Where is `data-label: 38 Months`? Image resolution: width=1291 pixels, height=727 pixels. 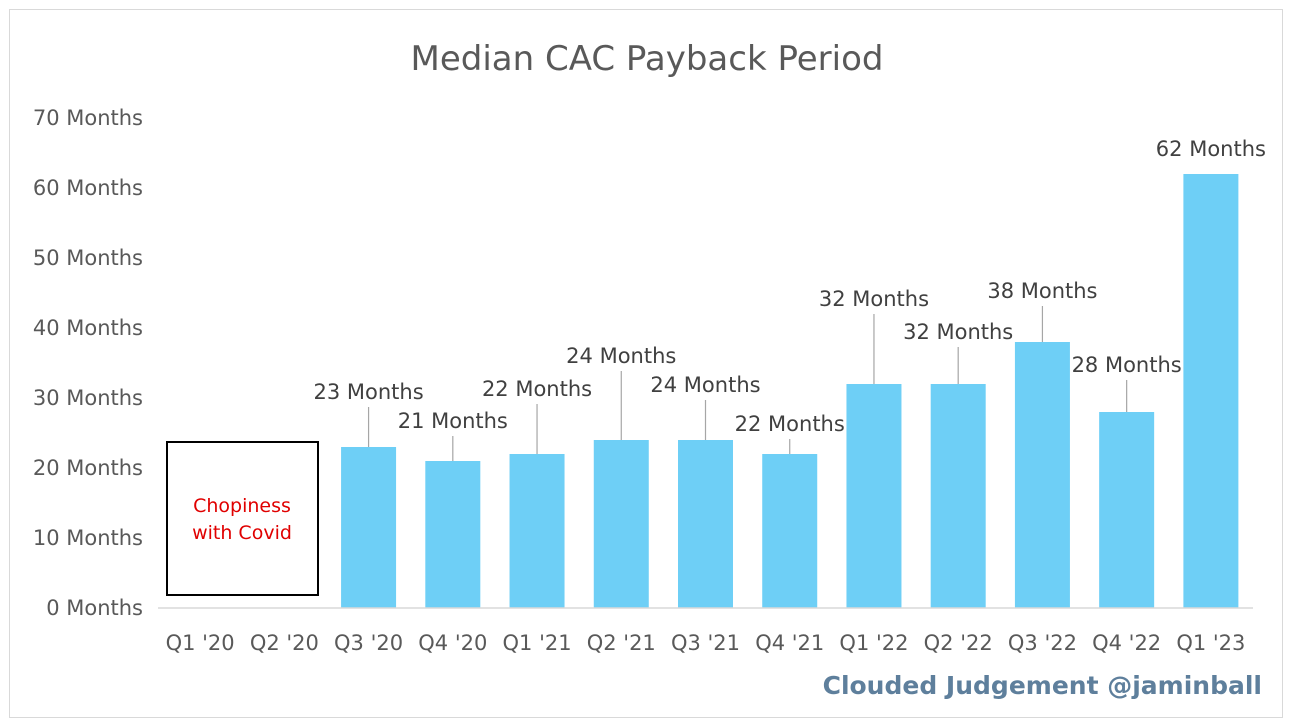
data-label: 38 Months is located at coordinates (1042, 291).